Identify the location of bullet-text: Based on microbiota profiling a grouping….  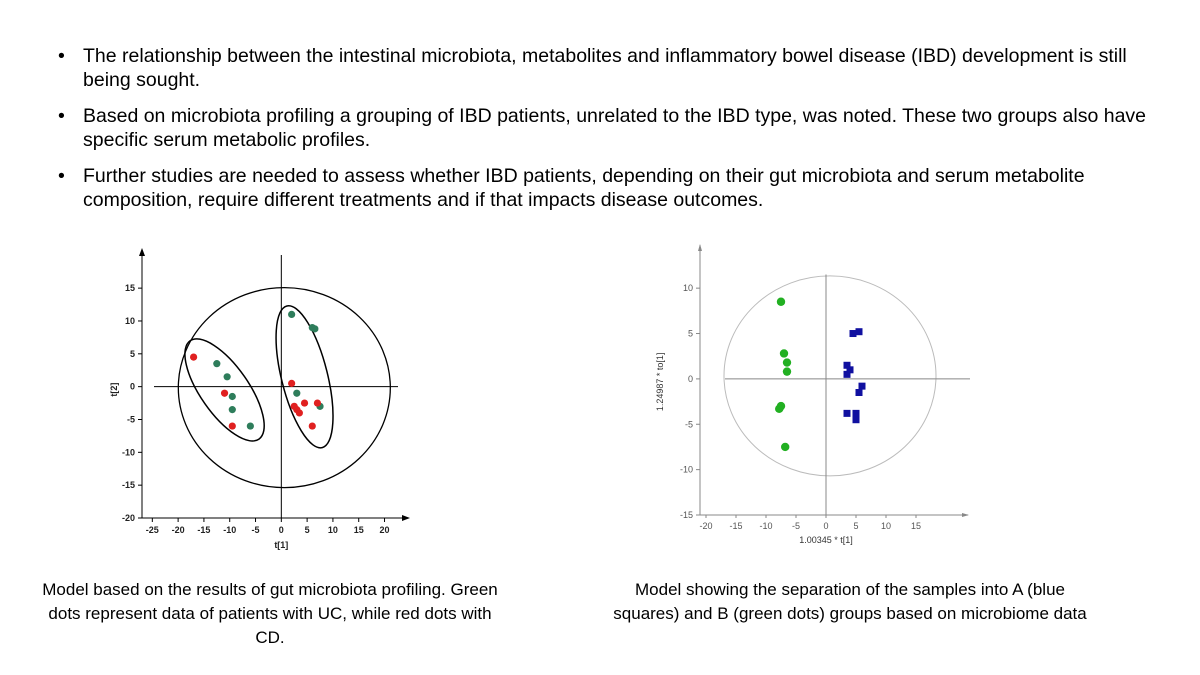
(615, 128).